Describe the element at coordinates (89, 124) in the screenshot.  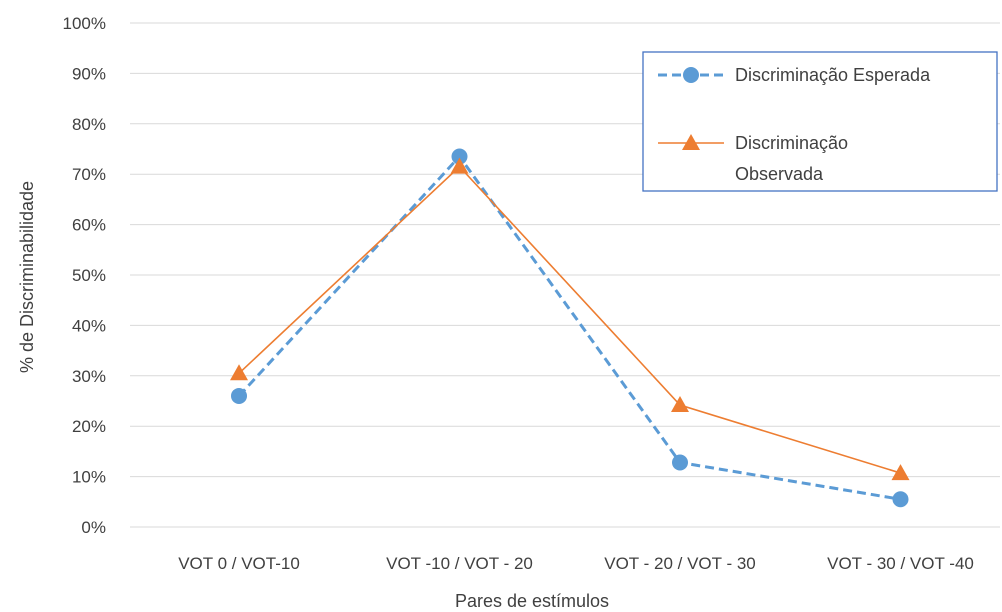
I see `y-tick-label: 80%` at that location.